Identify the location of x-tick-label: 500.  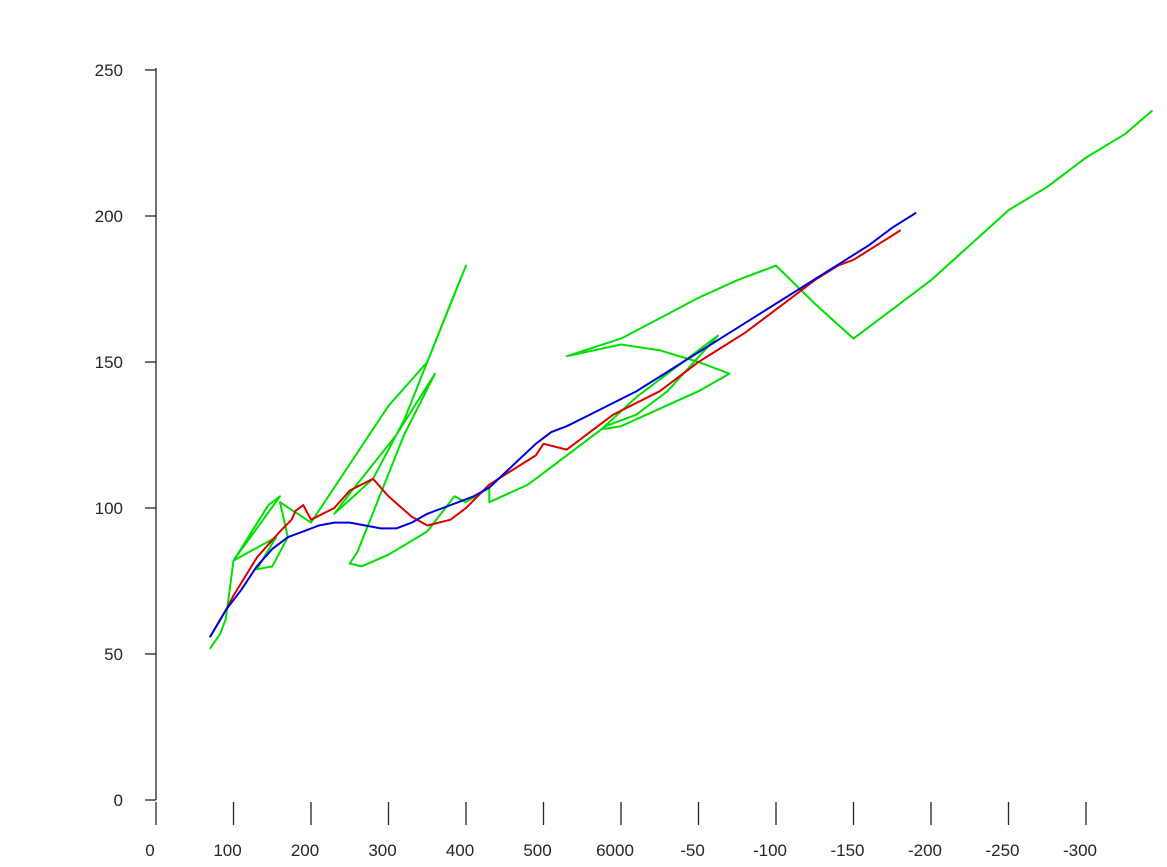
(537, 850).